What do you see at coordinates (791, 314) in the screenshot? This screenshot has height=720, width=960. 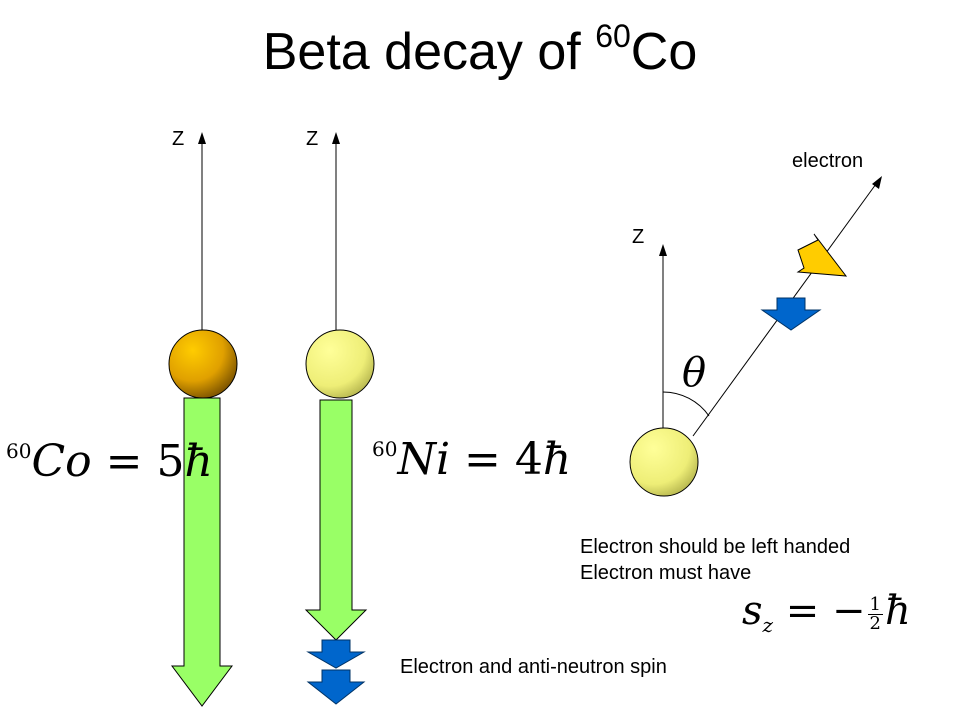 I see `blue-spin-arrow-right` at bounding box center [791, 314].